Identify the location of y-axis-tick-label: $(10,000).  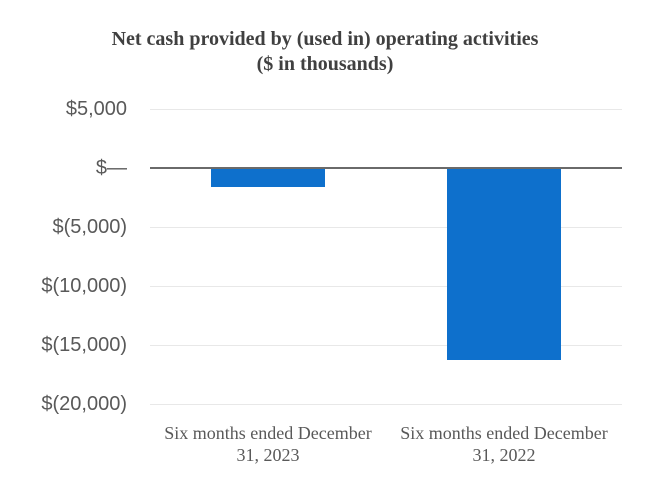
(84, 285).